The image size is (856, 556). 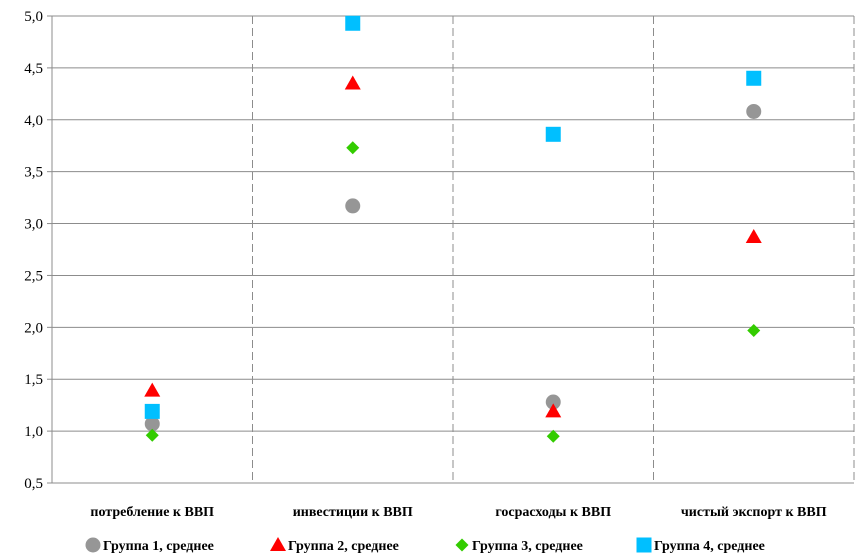 What do you see at coordinates (33, 250) in the screenshot?
I see `y-axis: 0,5 1,0 1,5 2,0 2,5 3,0 3,5 4,0 4,5 5,0` at bounding box center [33, 250].